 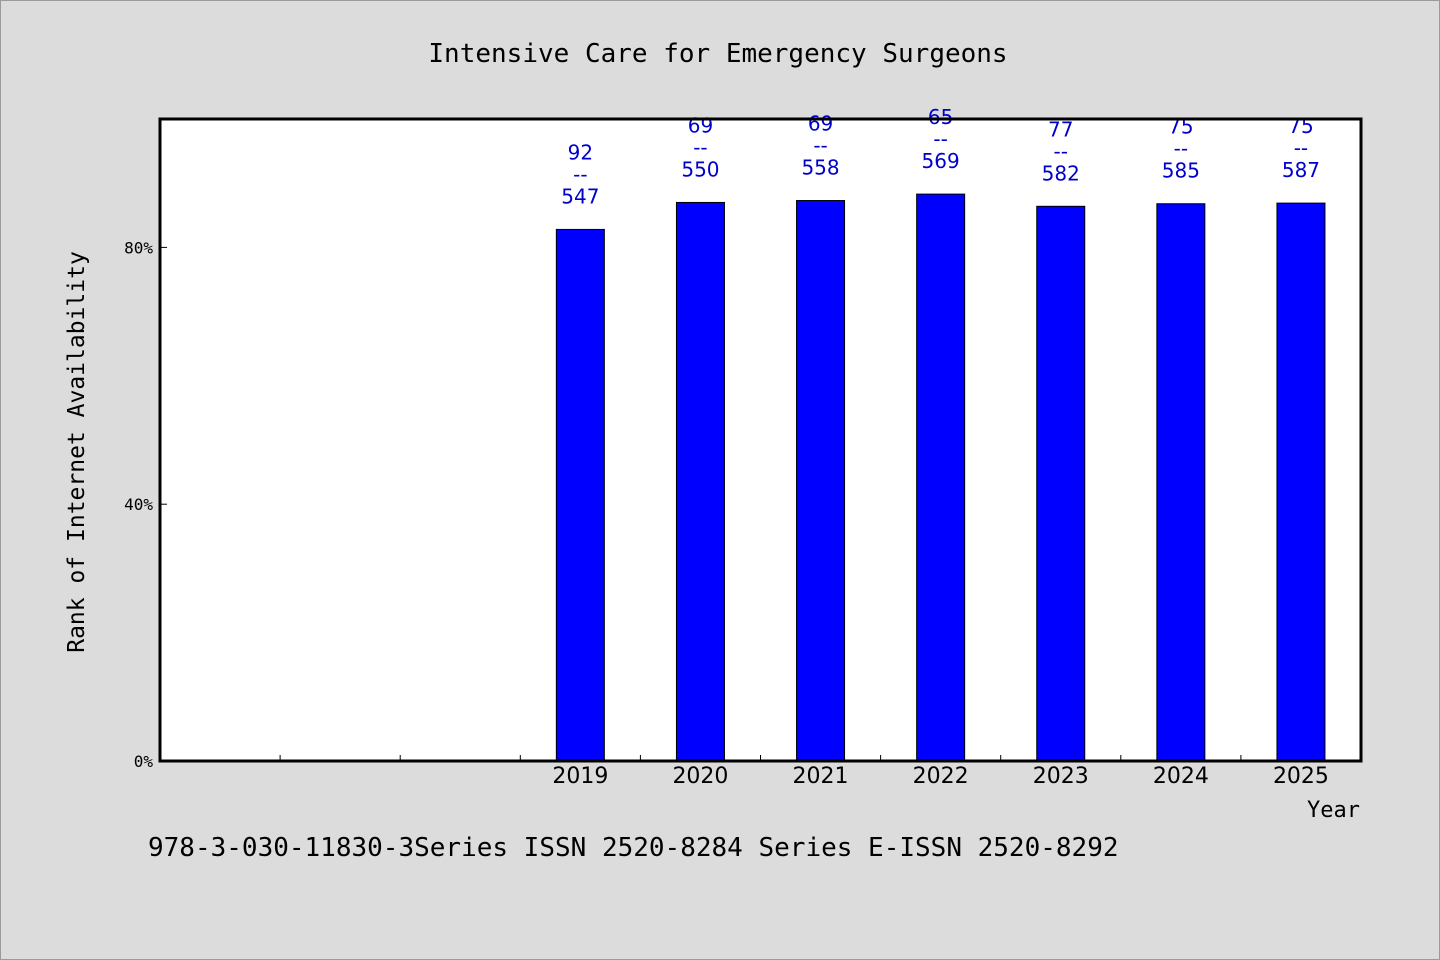 I want to click on x-tick-label: 2024, so click(x=1181, y=776).